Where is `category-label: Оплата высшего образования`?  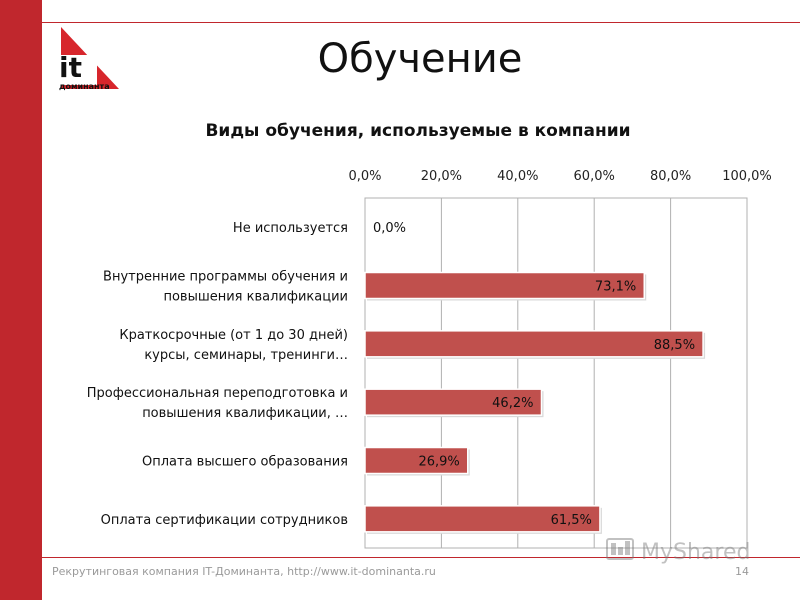
category-label: Оплата высшего образования is located at coordinates (245, 462).